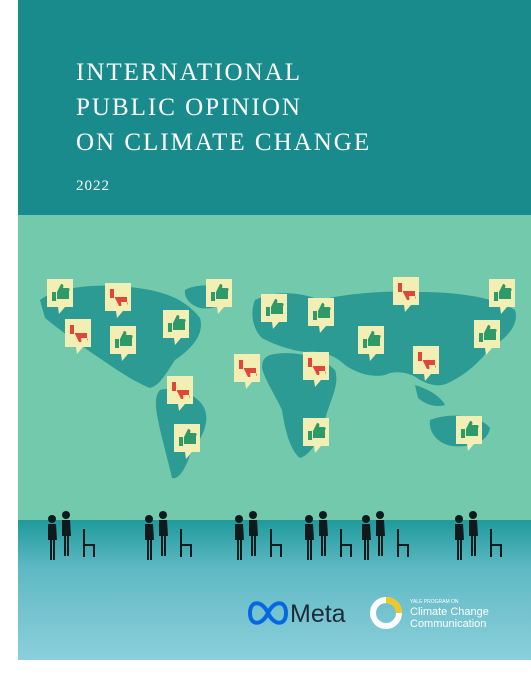 This screenshot has height=674, width=531. Describe the element at coordinates (448, 624) in the screenshot. I see `yale-logo-text: Communication` at that location.